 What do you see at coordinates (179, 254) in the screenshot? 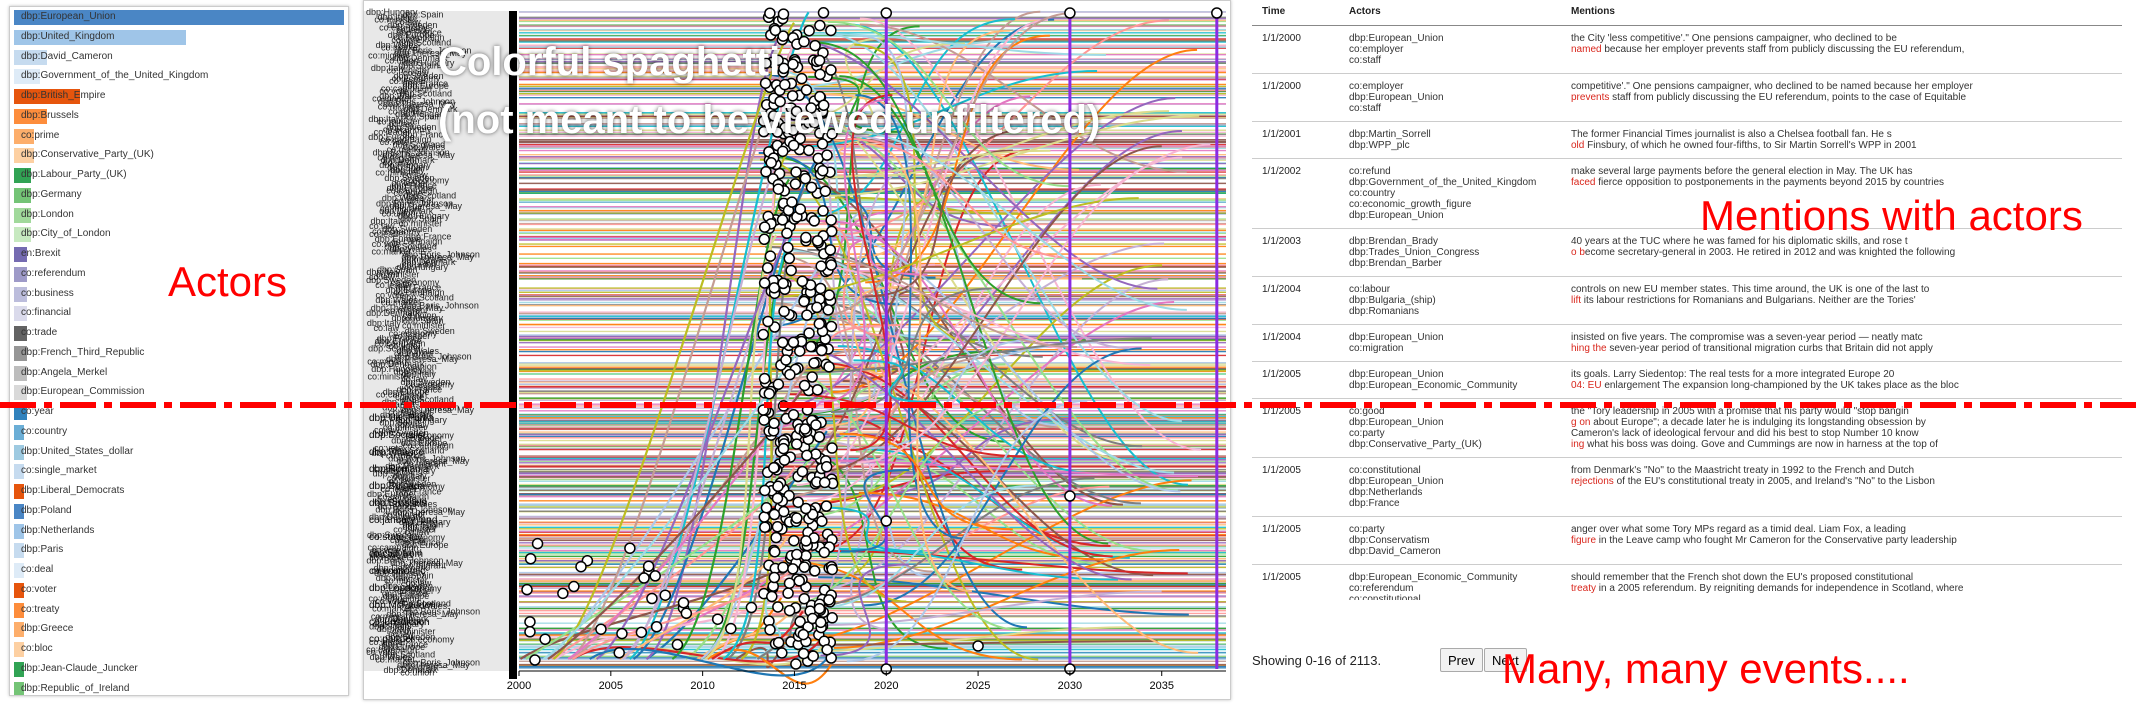
I see `actor-item: en:Brexit` at bounding box center [179, 254].